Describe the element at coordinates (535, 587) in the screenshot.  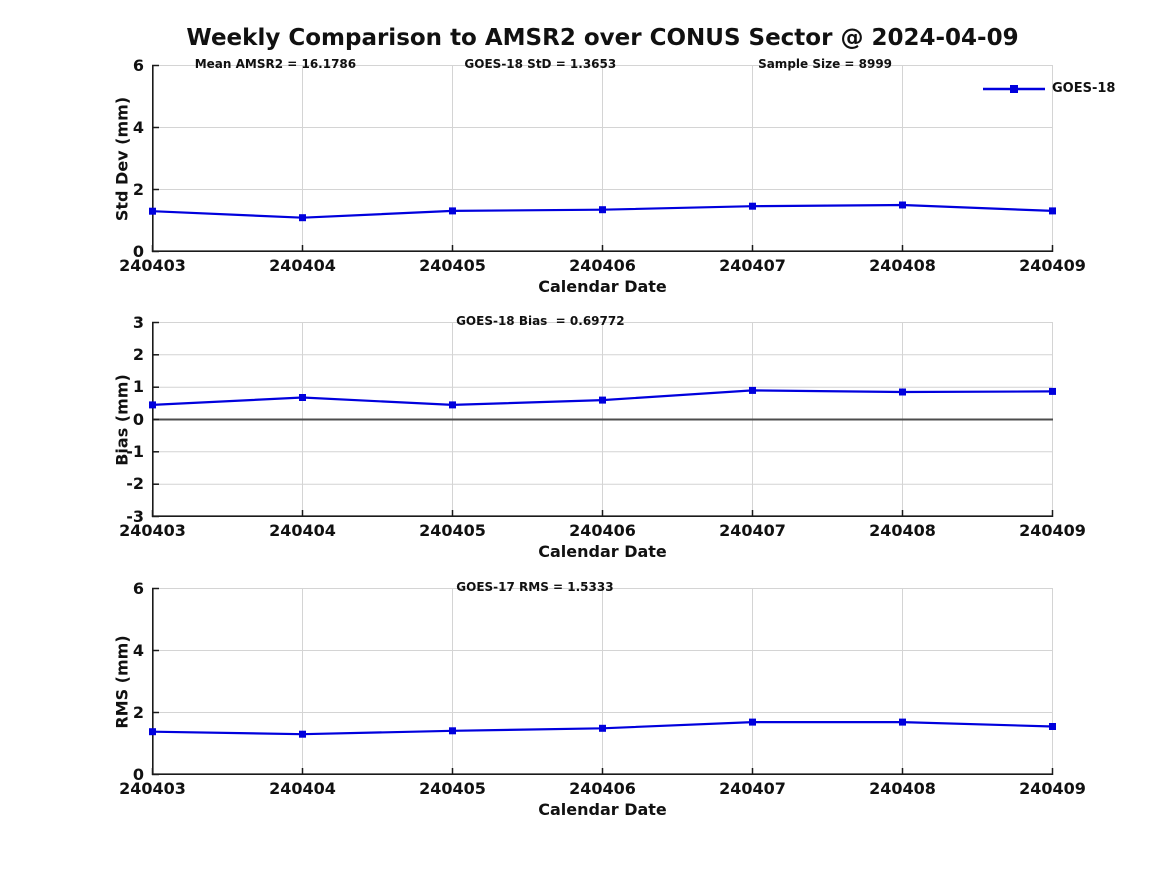
I see `annotation: GOES-17 RMS = 1.5333` at that location.